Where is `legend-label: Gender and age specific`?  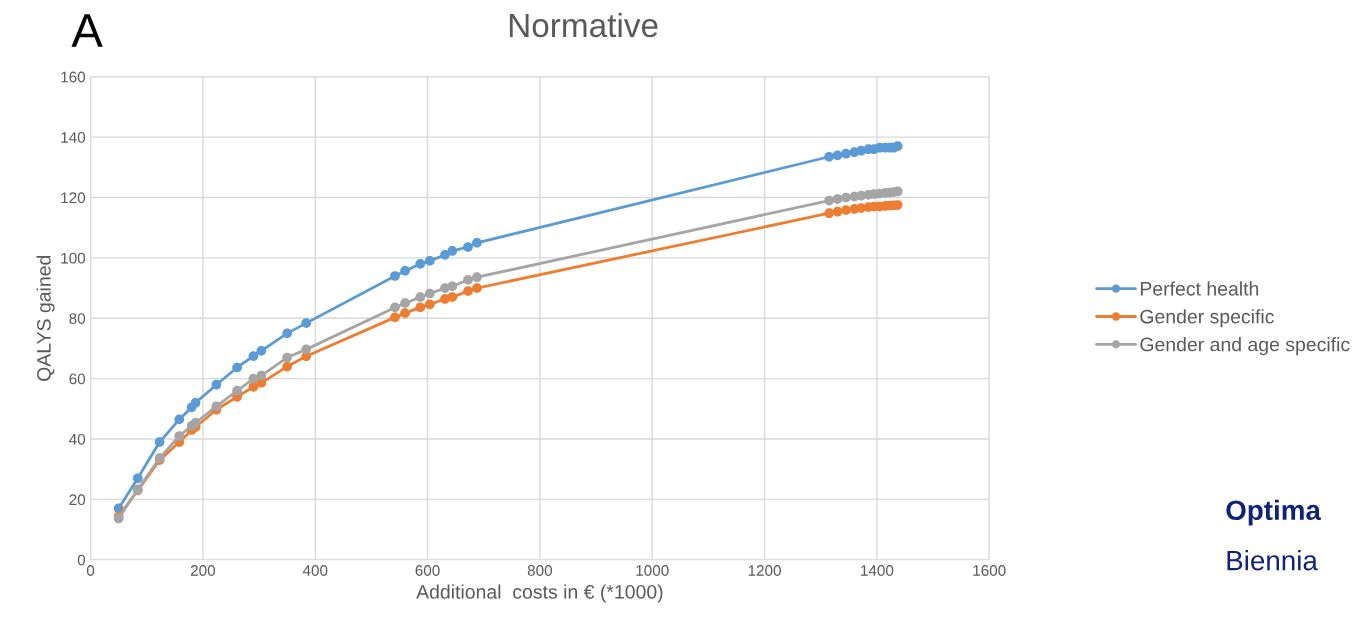 legend-label: Gender and age specific is located at coordinates (1245, 346).